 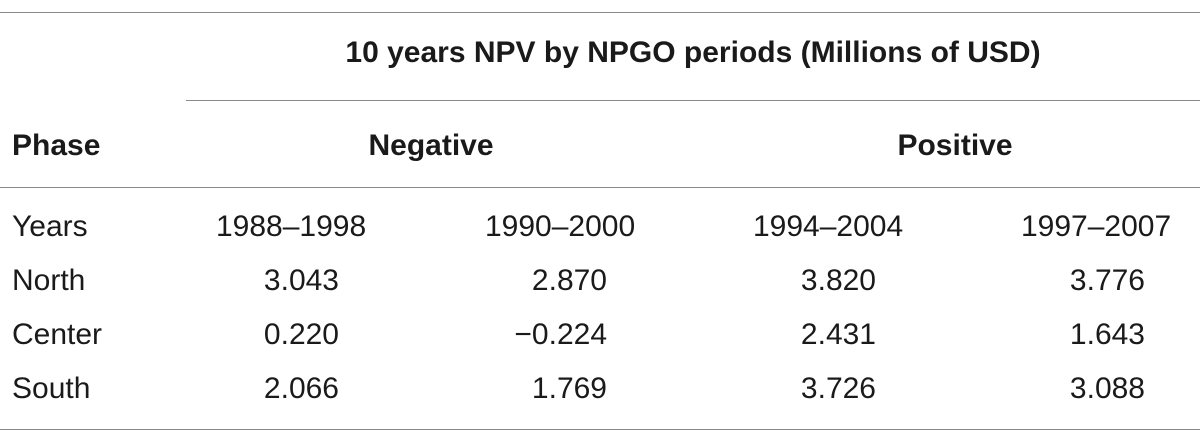 What do you see at coordinates (955, 145) in the screenshot?
I see `group-header-positive: Positive` at bounding box center [955, 145].